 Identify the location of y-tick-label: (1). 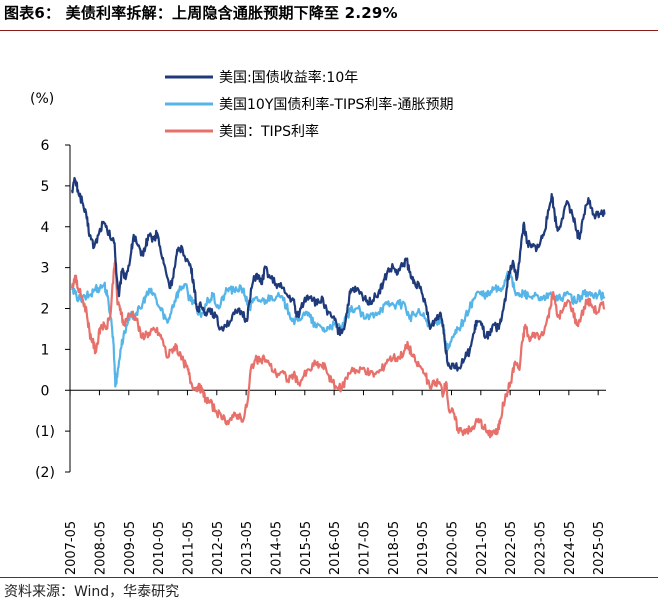
(45, 432).